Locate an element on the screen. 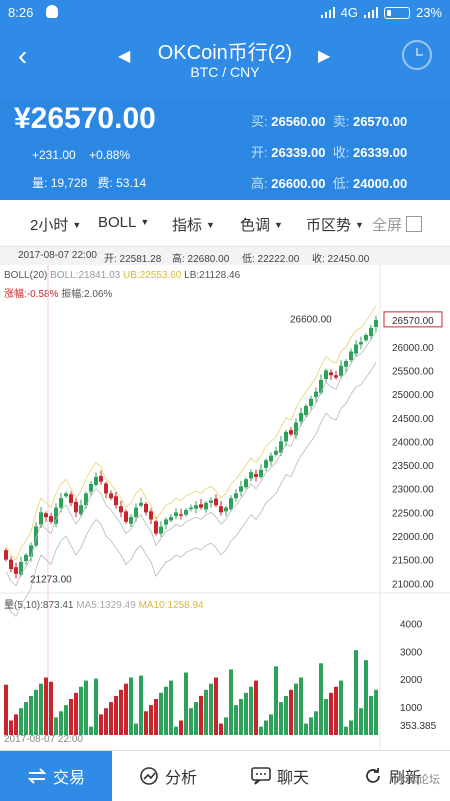 This screenshot has width=450, height=801. index-dropdown: 指标 ▼ is located at coordinates (193, 224).